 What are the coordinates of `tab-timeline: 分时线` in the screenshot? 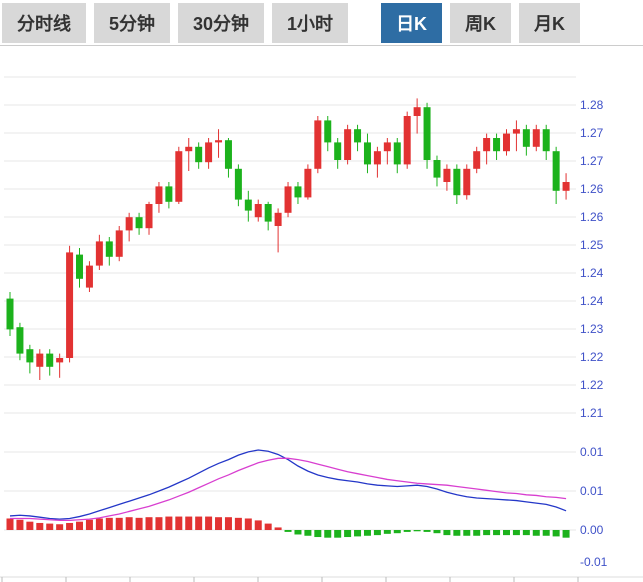 It's located at (44, 22).